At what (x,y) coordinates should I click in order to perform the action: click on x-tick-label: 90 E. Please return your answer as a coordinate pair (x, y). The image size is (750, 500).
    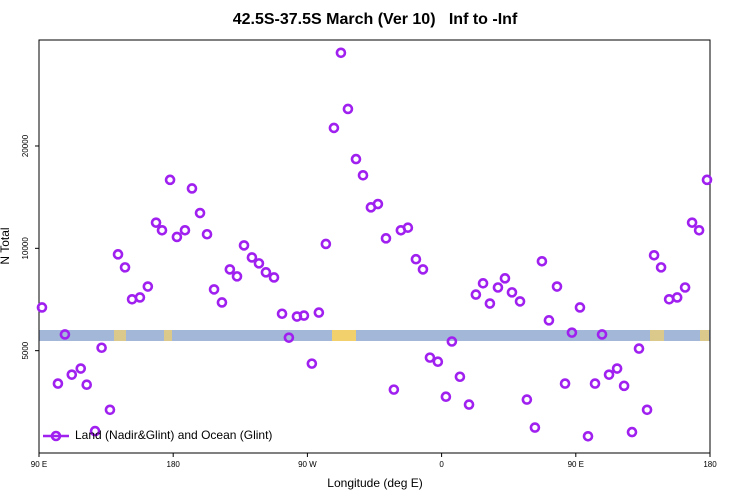
    Looking at the image, I should click on (576, 464).